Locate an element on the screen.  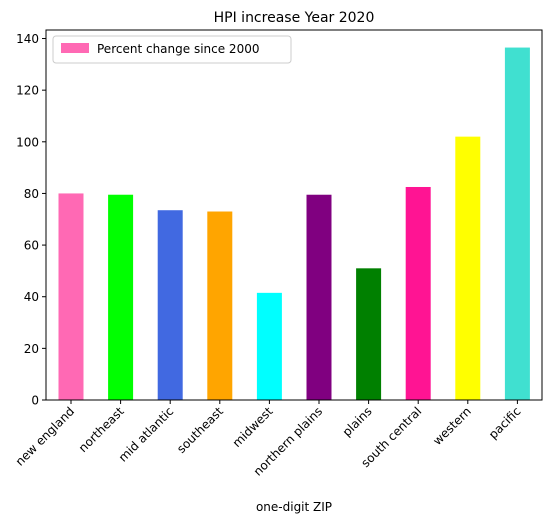
y-tick-label: 60 is located at coordinates (31, 246).